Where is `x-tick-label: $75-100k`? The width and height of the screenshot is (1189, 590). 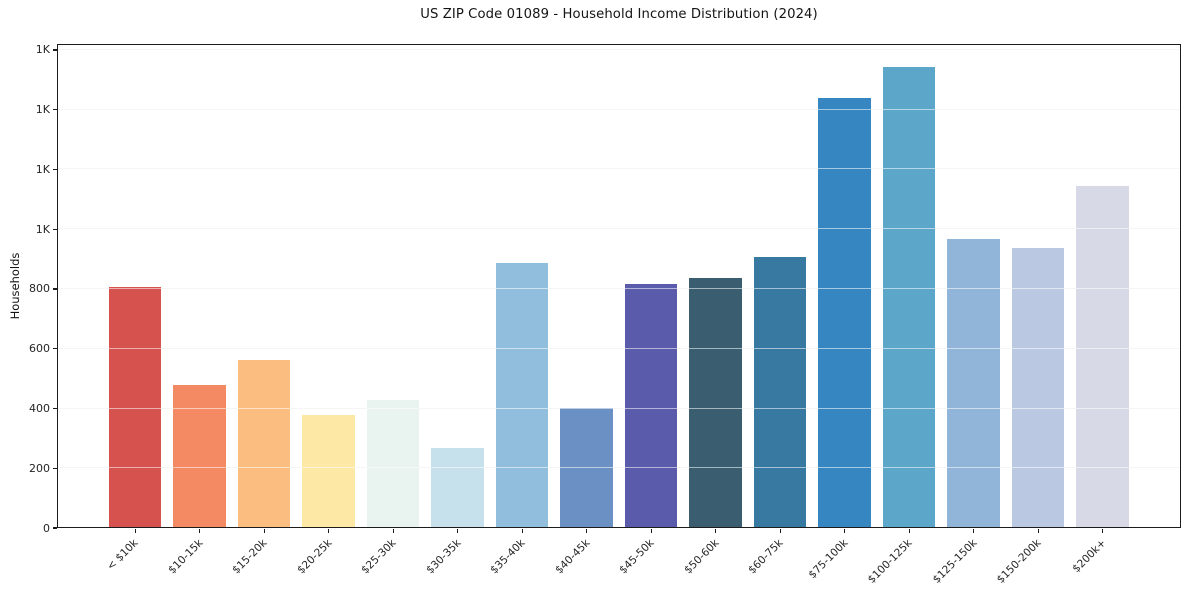
x-tick-label: $75-100k is located at coordinates (828, 559).